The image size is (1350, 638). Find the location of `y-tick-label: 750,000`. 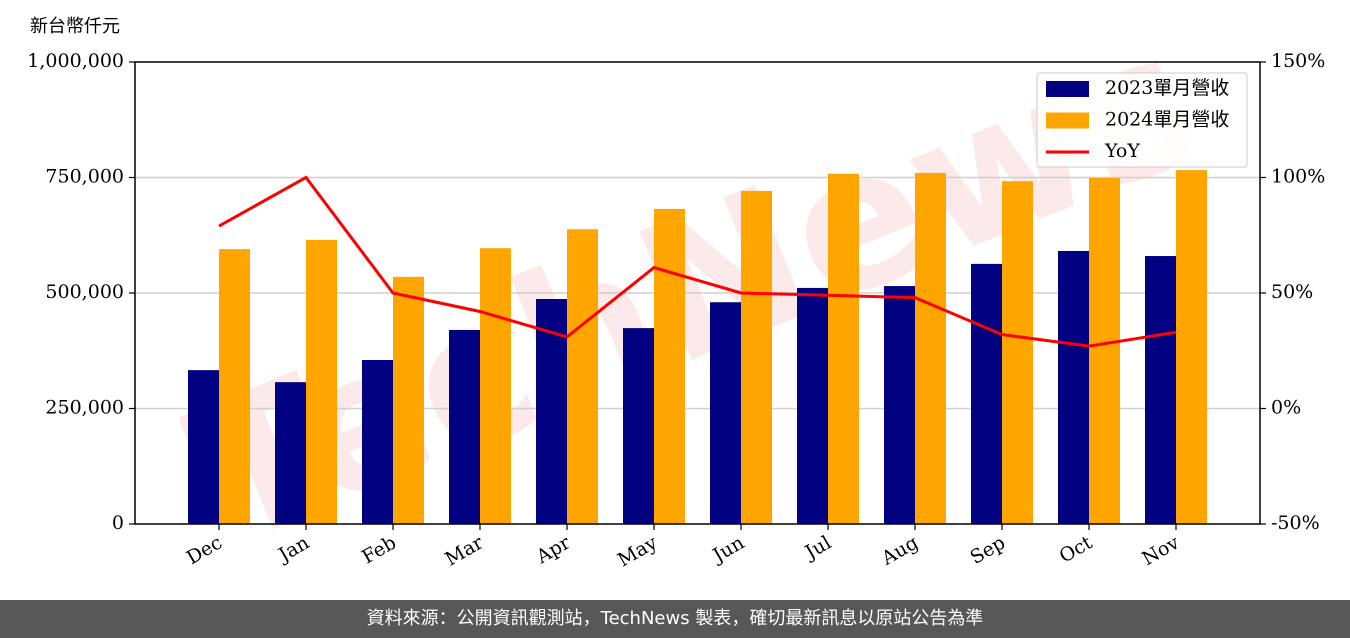

y-tick-label: 750,000 is located at coordinates (84, 177).